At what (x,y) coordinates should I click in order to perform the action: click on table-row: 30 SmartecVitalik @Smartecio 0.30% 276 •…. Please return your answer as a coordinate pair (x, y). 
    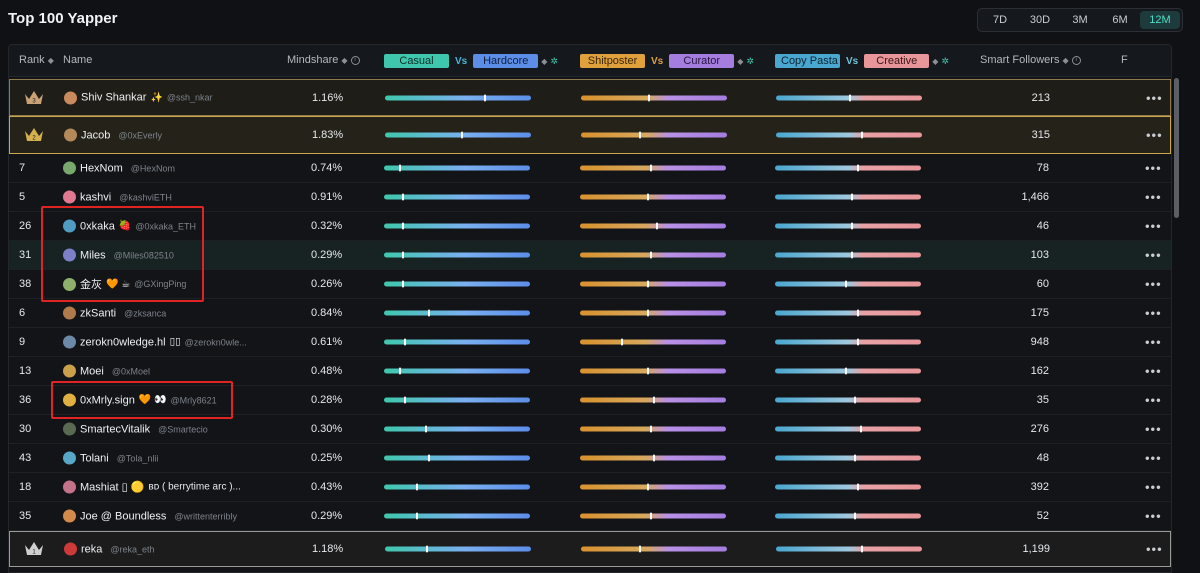
    Looking at the image, I should click on (590, 429).